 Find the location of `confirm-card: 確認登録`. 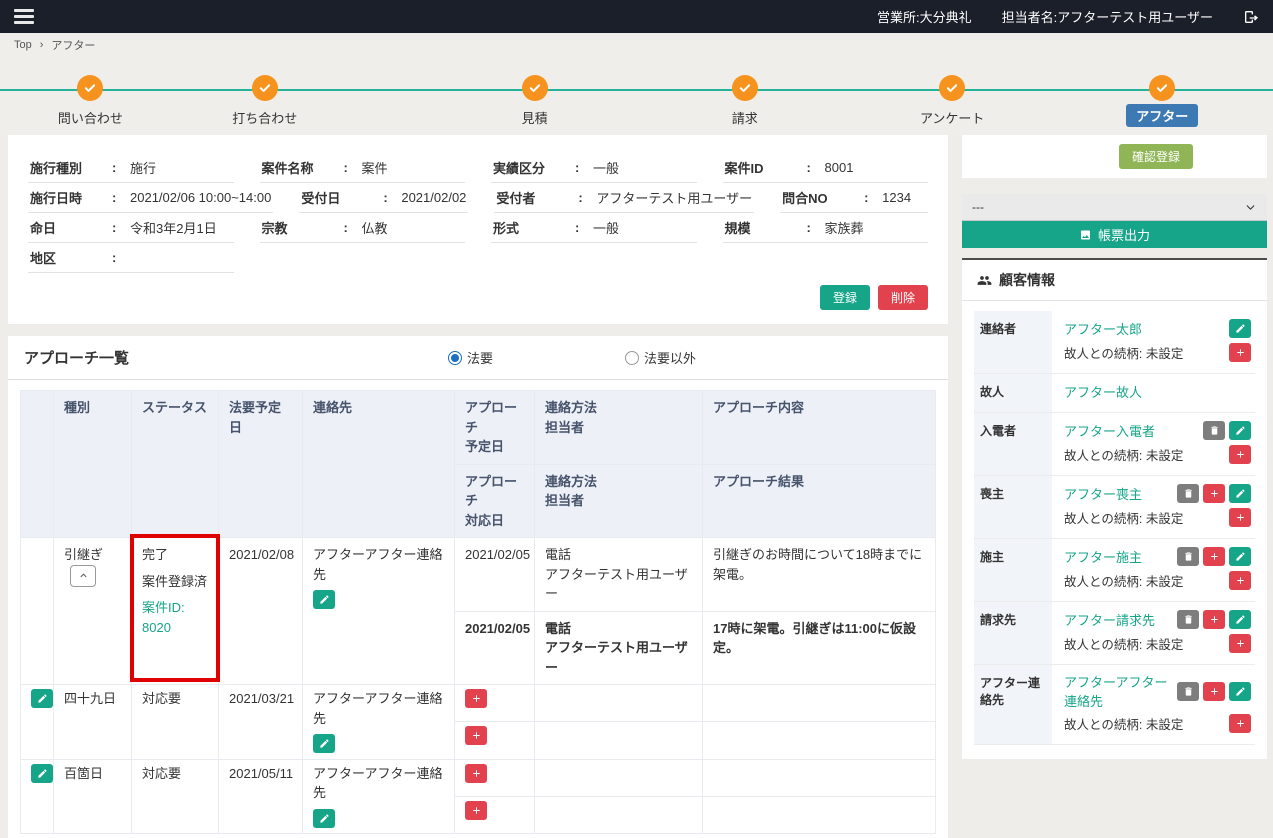

confirm-card: 確認登録 is located at coordinates (1114, 156).